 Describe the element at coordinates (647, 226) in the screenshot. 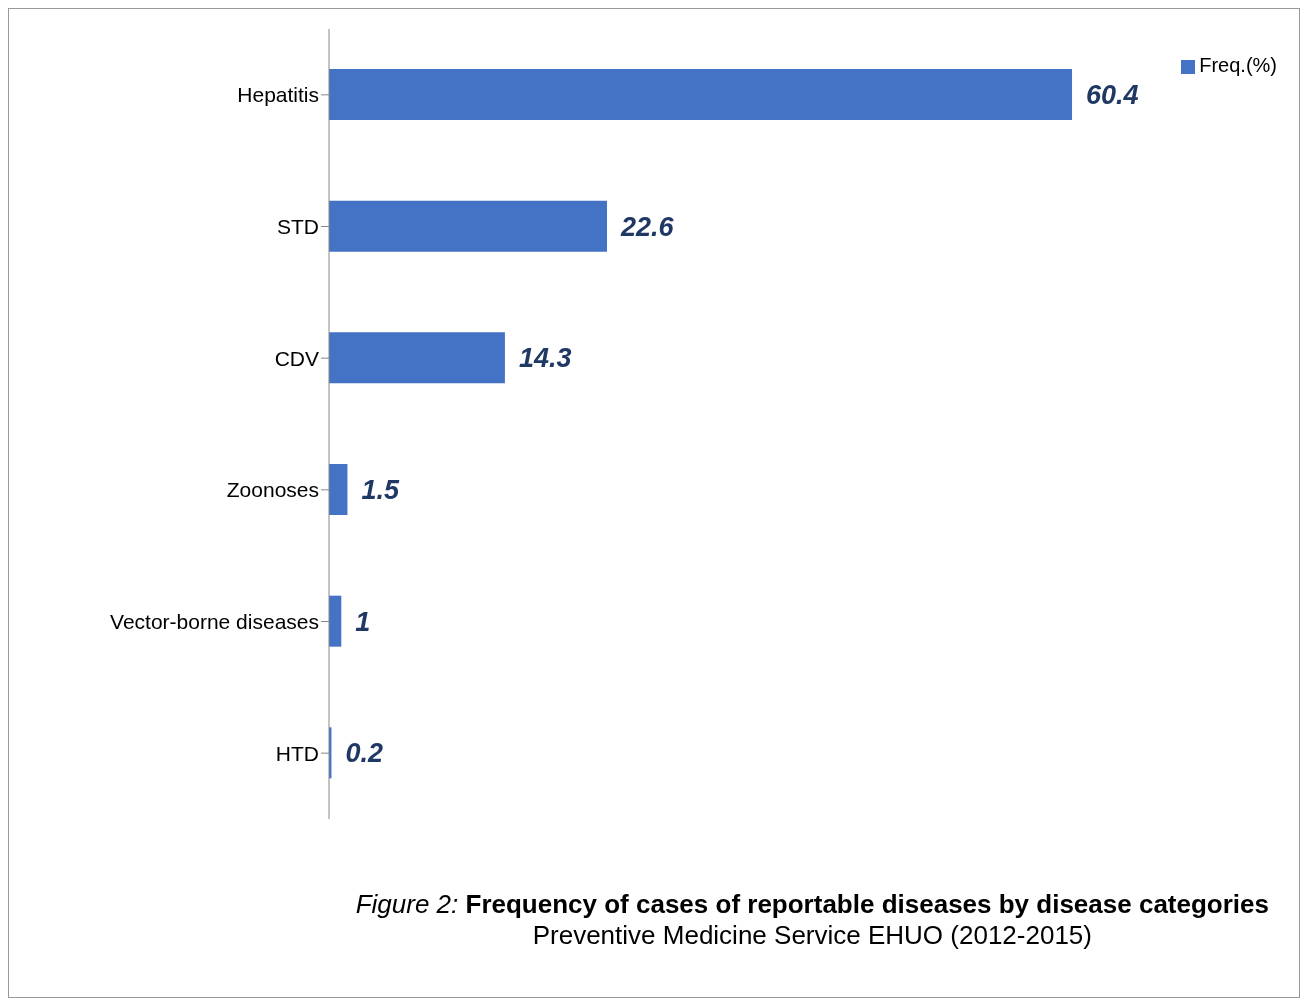

I see `data-label: 22.6` at that location.